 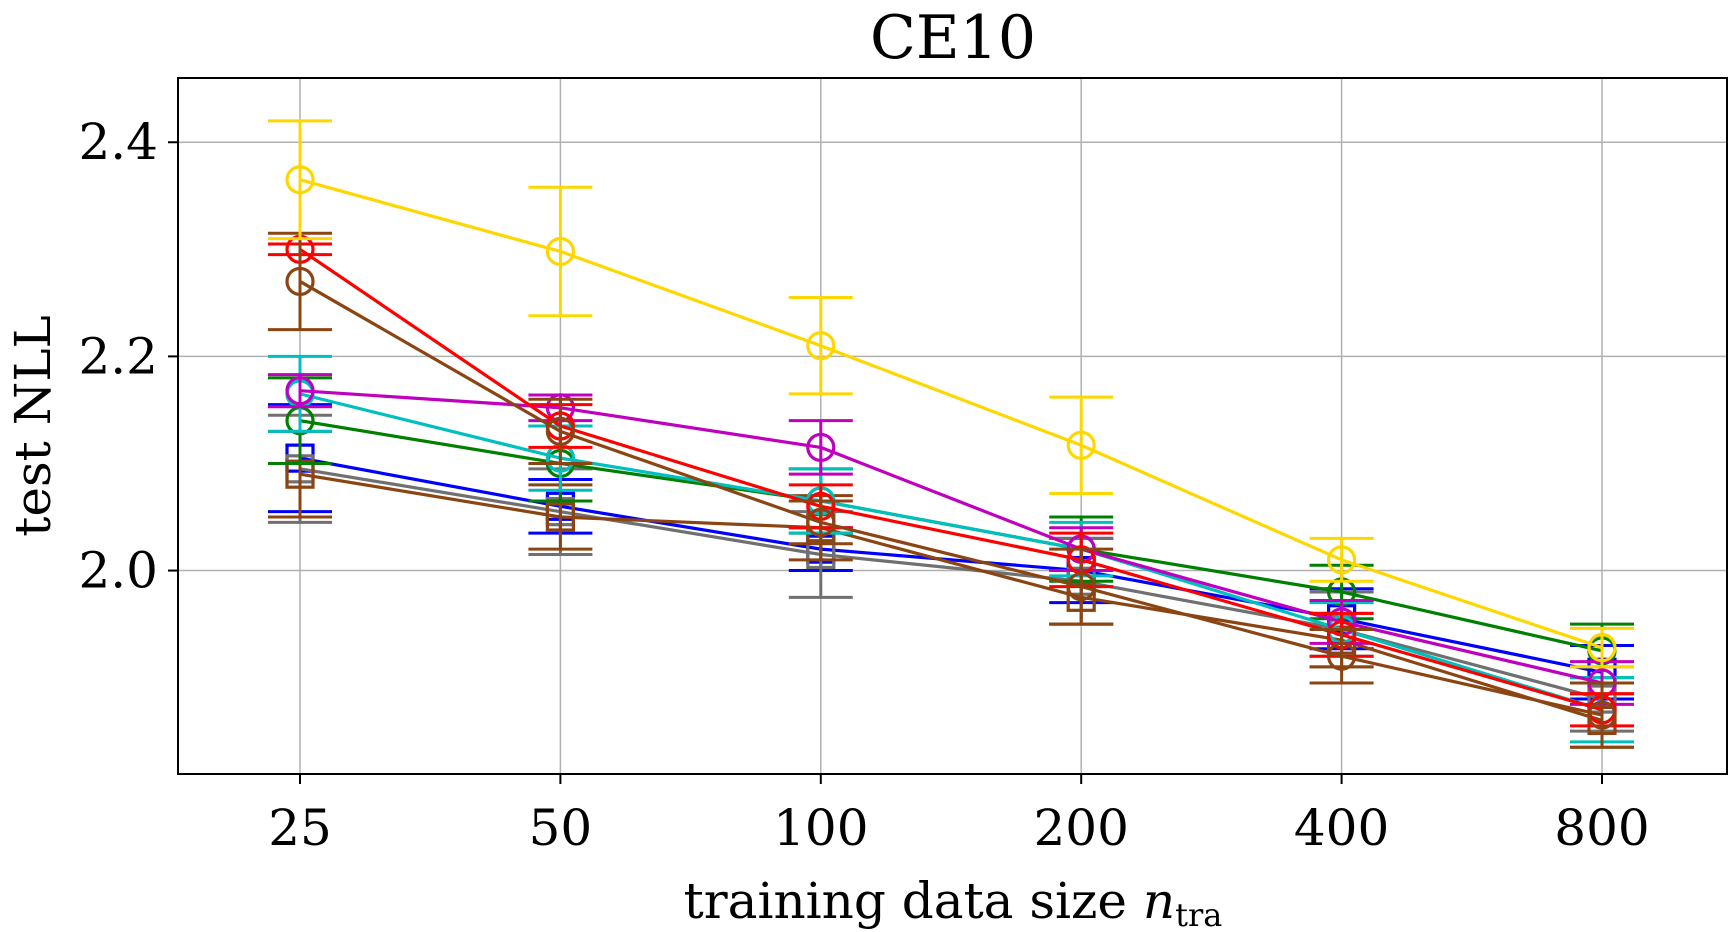 What do you see at coordinates (118, 571) in the screenshot?
I see `y-tick-label: 2.0` at bounding box center [118, 571].